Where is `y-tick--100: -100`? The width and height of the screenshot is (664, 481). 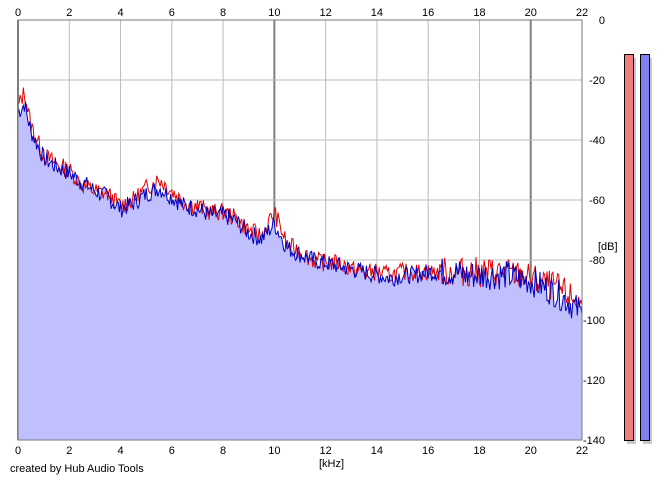
y-tick--100: -100 is located at coordinates (594, 321).